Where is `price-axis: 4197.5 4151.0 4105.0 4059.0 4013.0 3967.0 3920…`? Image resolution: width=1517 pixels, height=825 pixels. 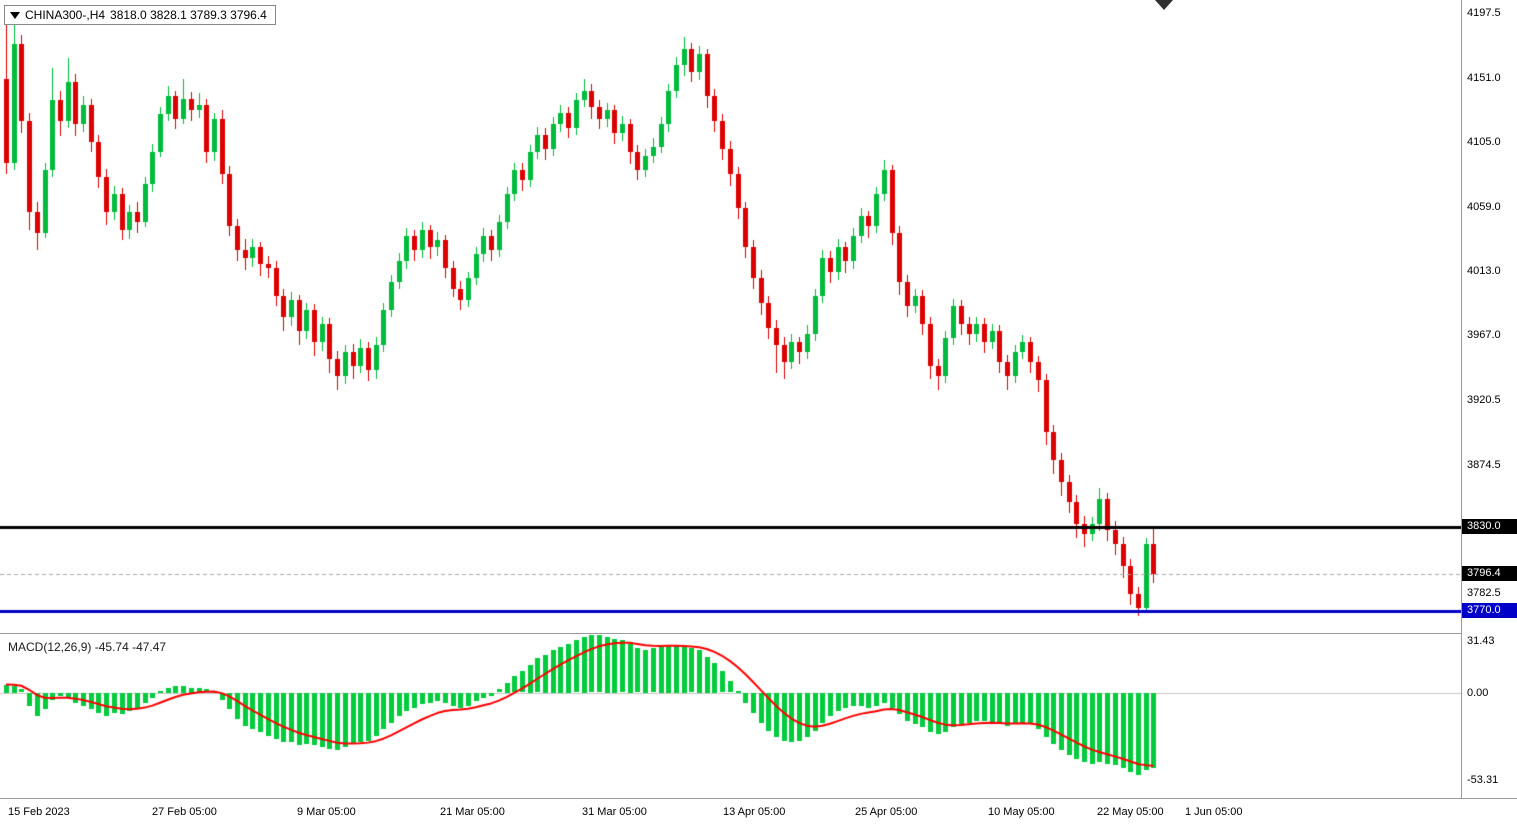
price-axis: 4197.5 4151.0 4105.0 4059.0 4013.0 3967.0 3920… is located at coordinates (1489, 399).